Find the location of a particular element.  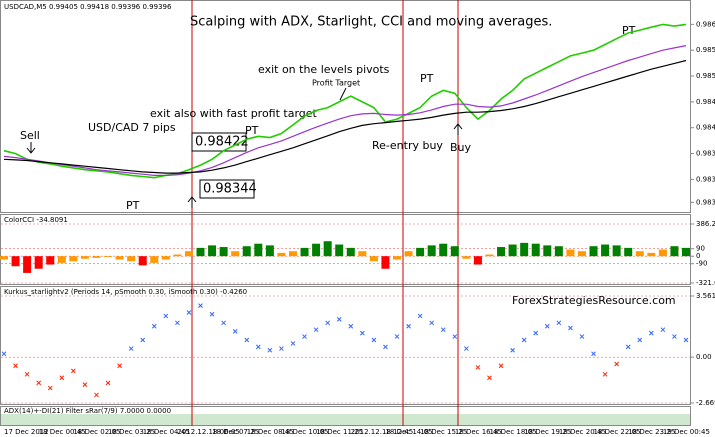

annotation: Buy is located at coordinates (461, 147).